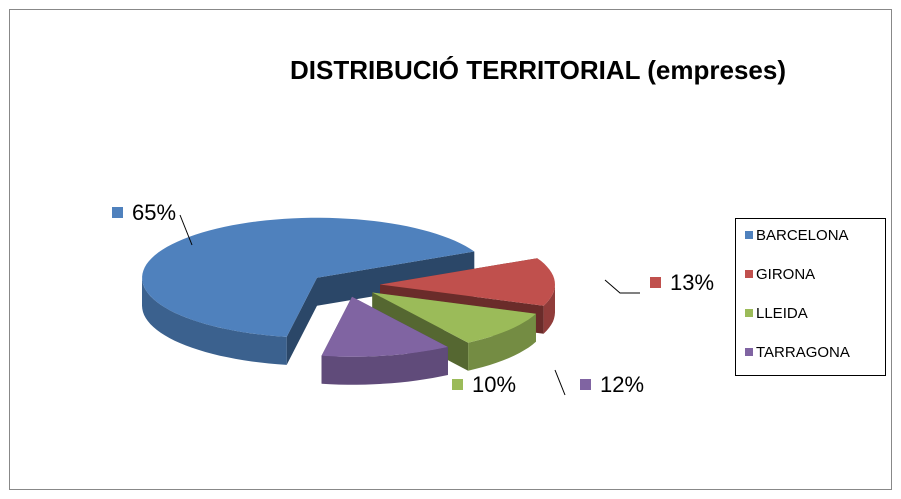 This screenshot has height=499, width=901. Describe the element at coordinates (154, 212) in the screenshot. I see `data-label: 65%` at that location.